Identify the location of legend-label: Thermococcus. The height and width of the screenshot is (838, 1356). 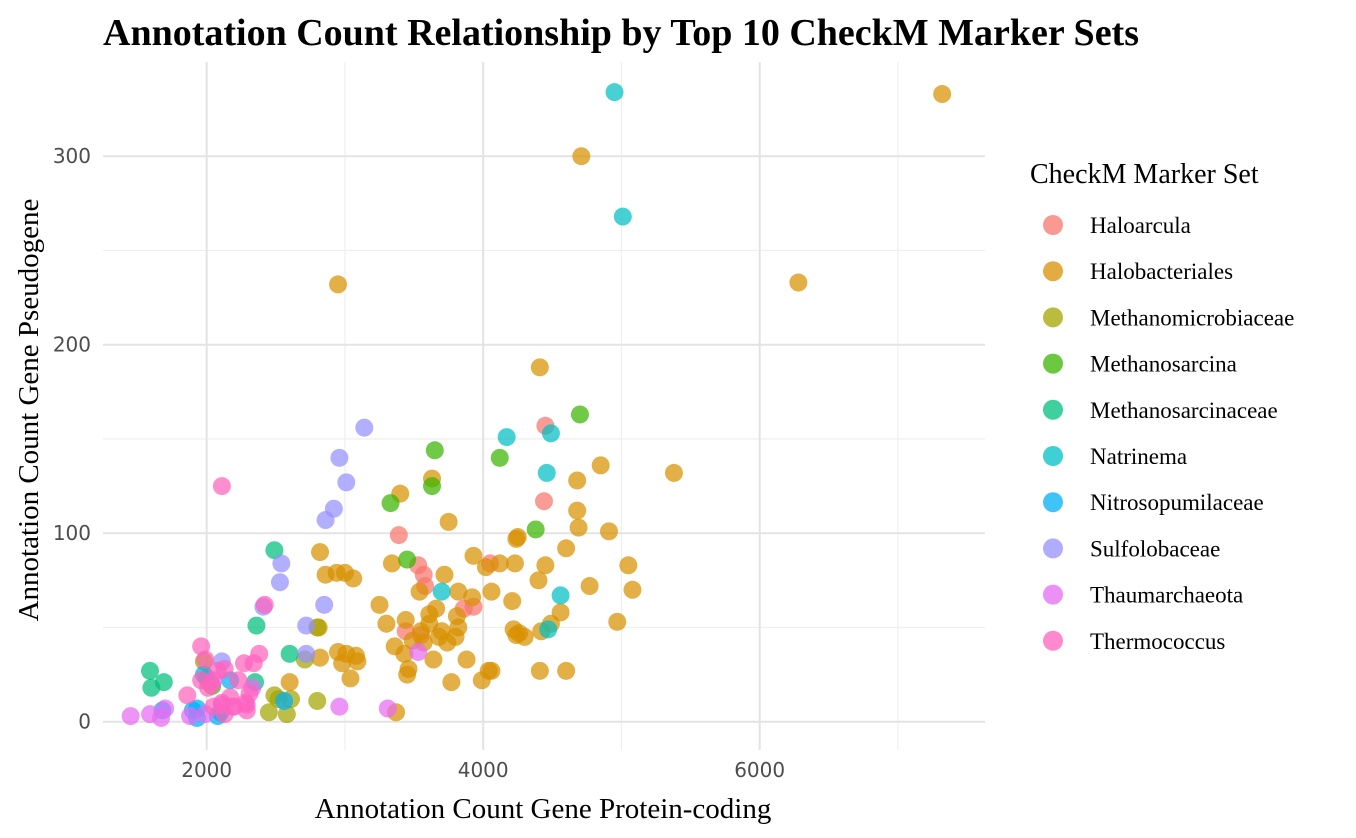
(1157, 641).